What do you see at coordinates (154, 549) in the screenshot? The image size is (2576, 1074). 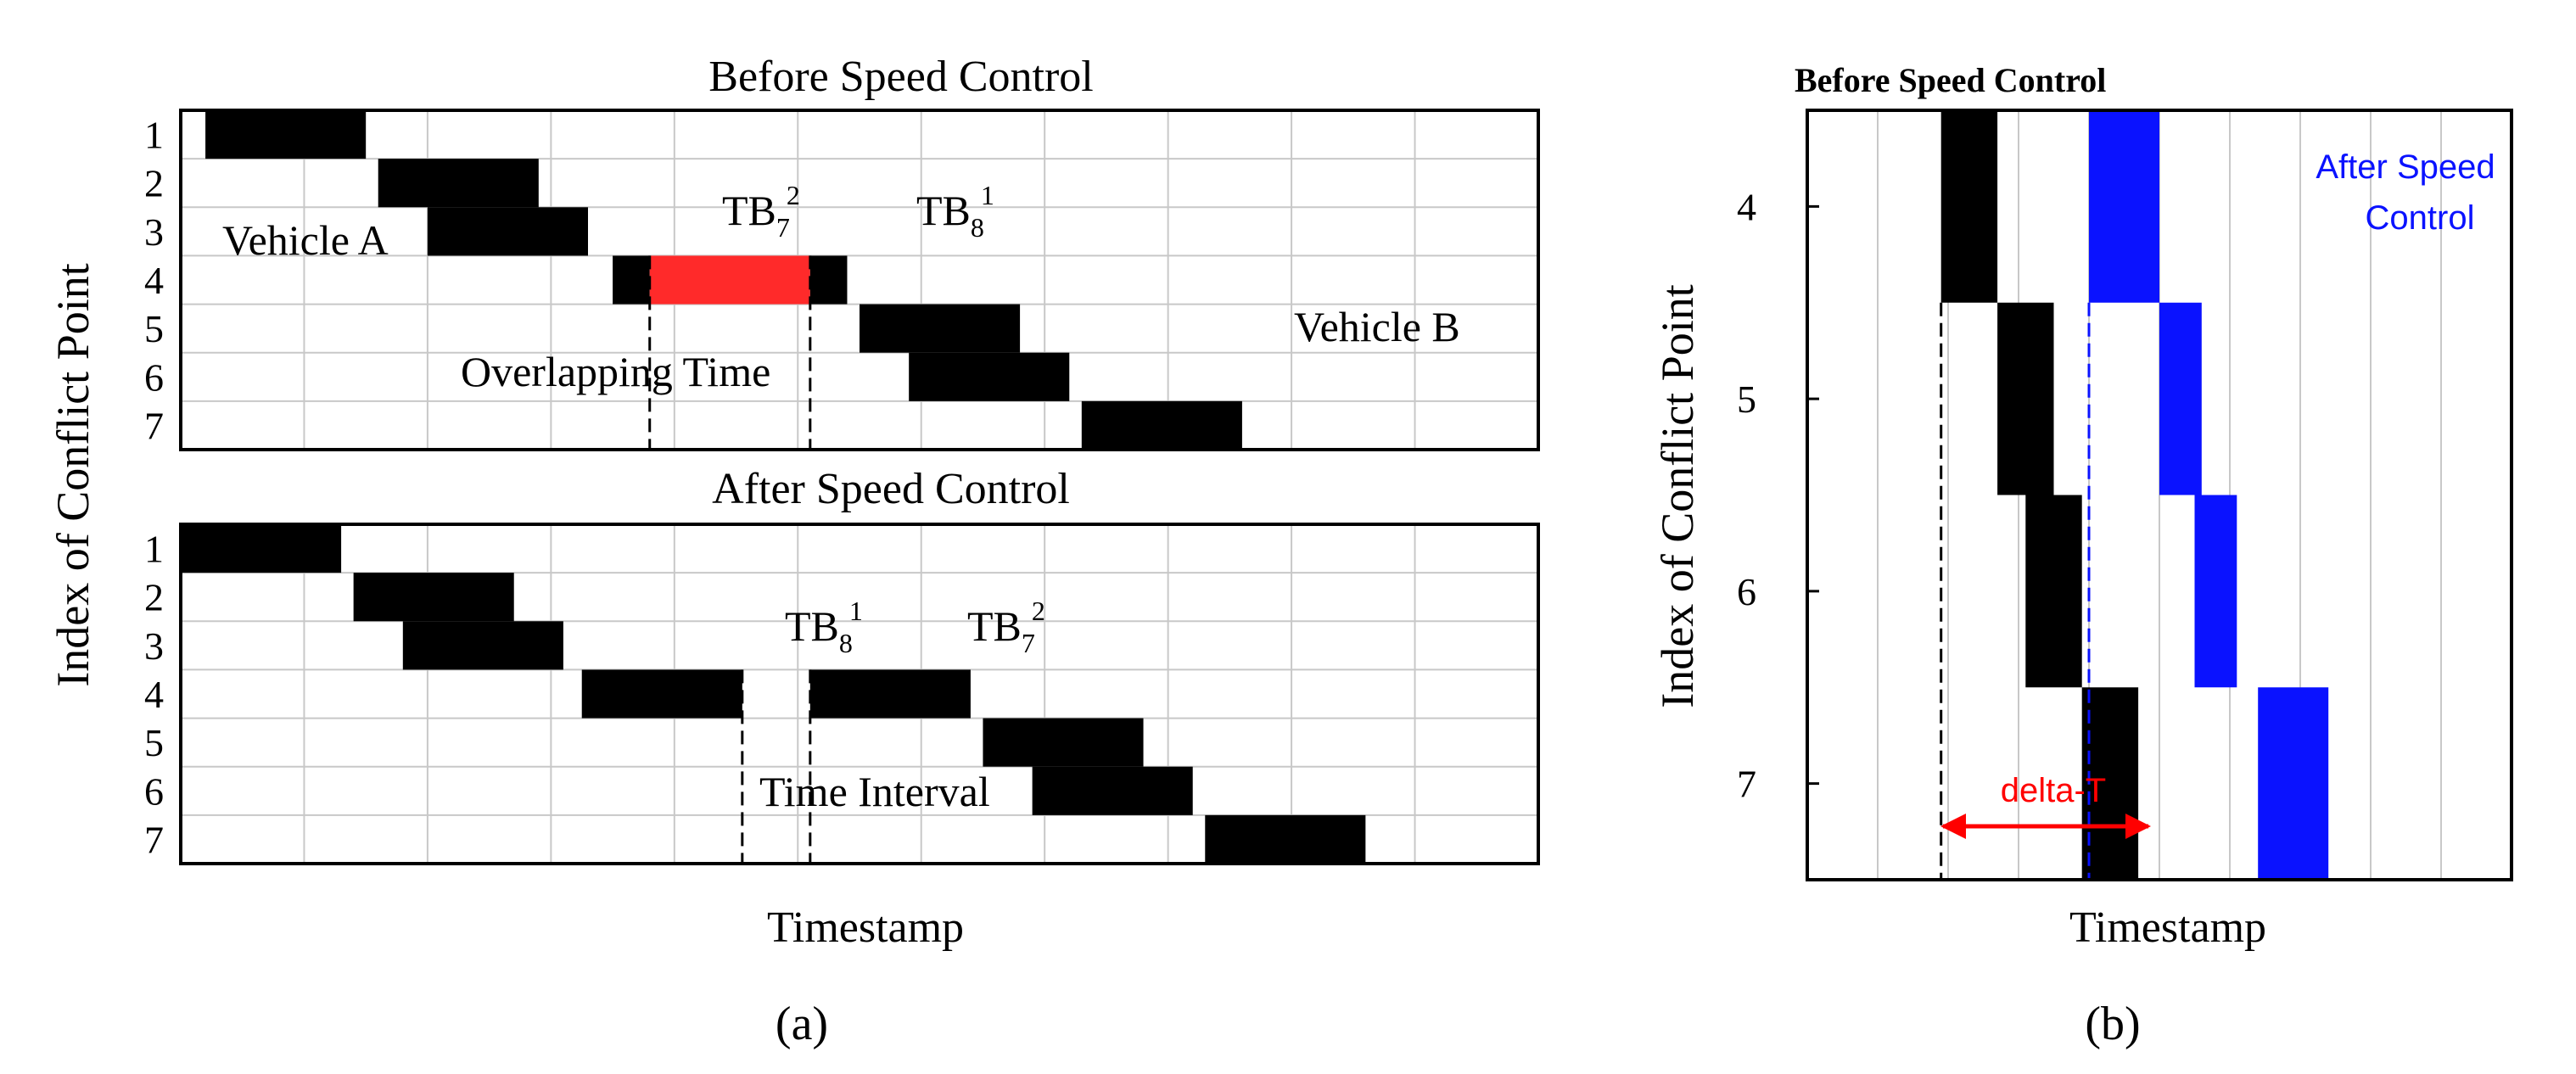 I see `a-bottom-ytick-label: 1` at bounding box center [154, 549].